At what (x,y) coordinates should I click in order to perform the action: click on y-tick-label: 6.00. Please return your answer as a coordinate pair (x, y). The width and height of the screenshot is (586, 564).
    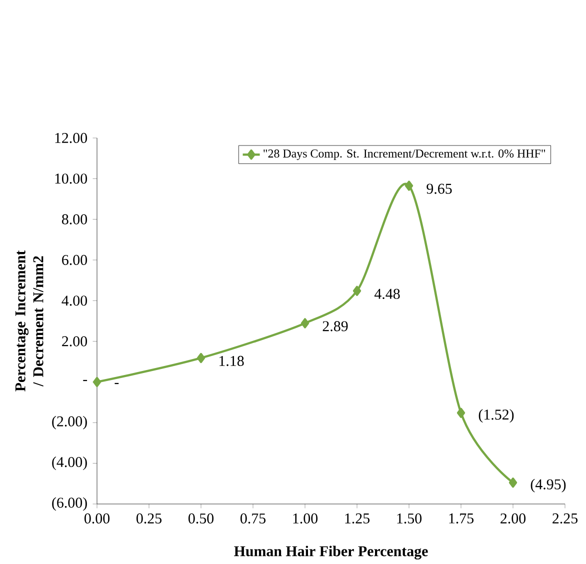
    Looking at the image, I should click on (75, 259).